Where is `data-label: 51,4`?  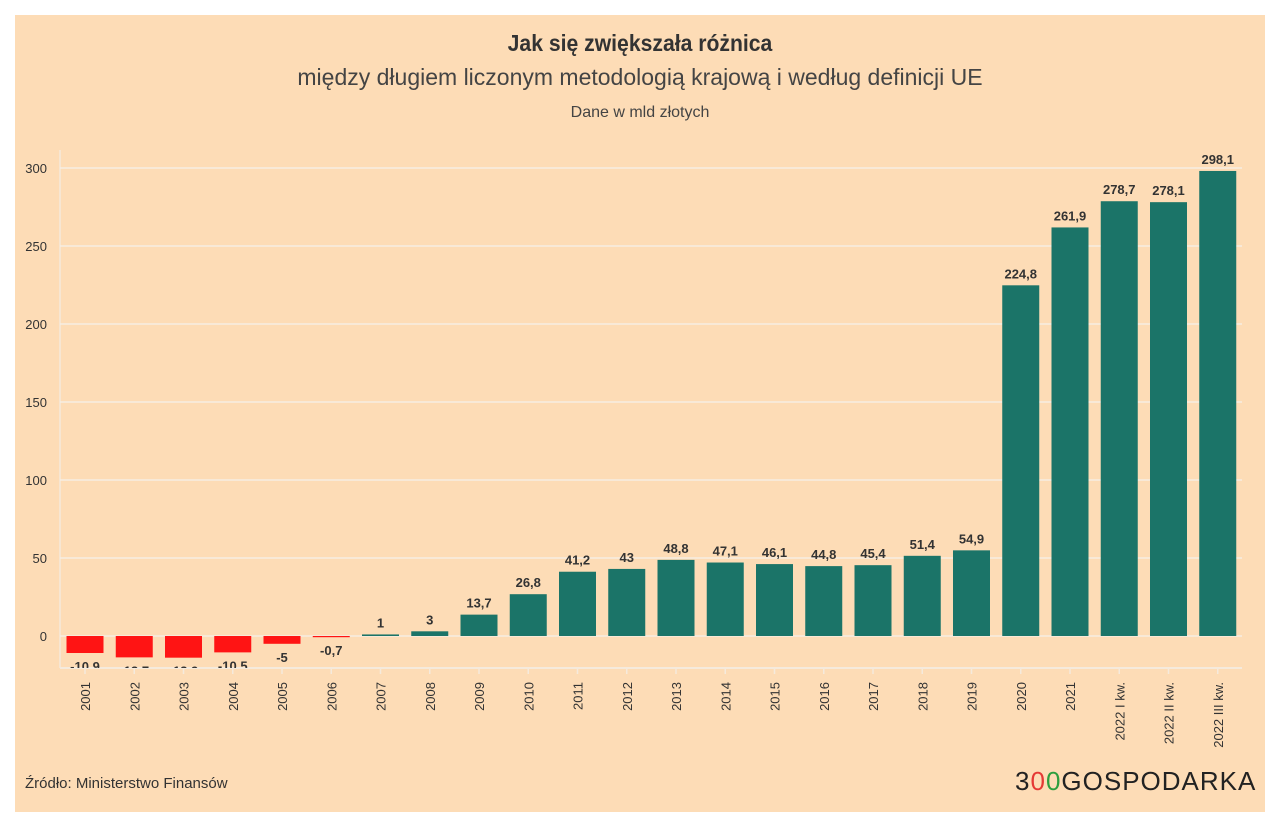 data-label: 51,4 is located at coordinates (923, 544).